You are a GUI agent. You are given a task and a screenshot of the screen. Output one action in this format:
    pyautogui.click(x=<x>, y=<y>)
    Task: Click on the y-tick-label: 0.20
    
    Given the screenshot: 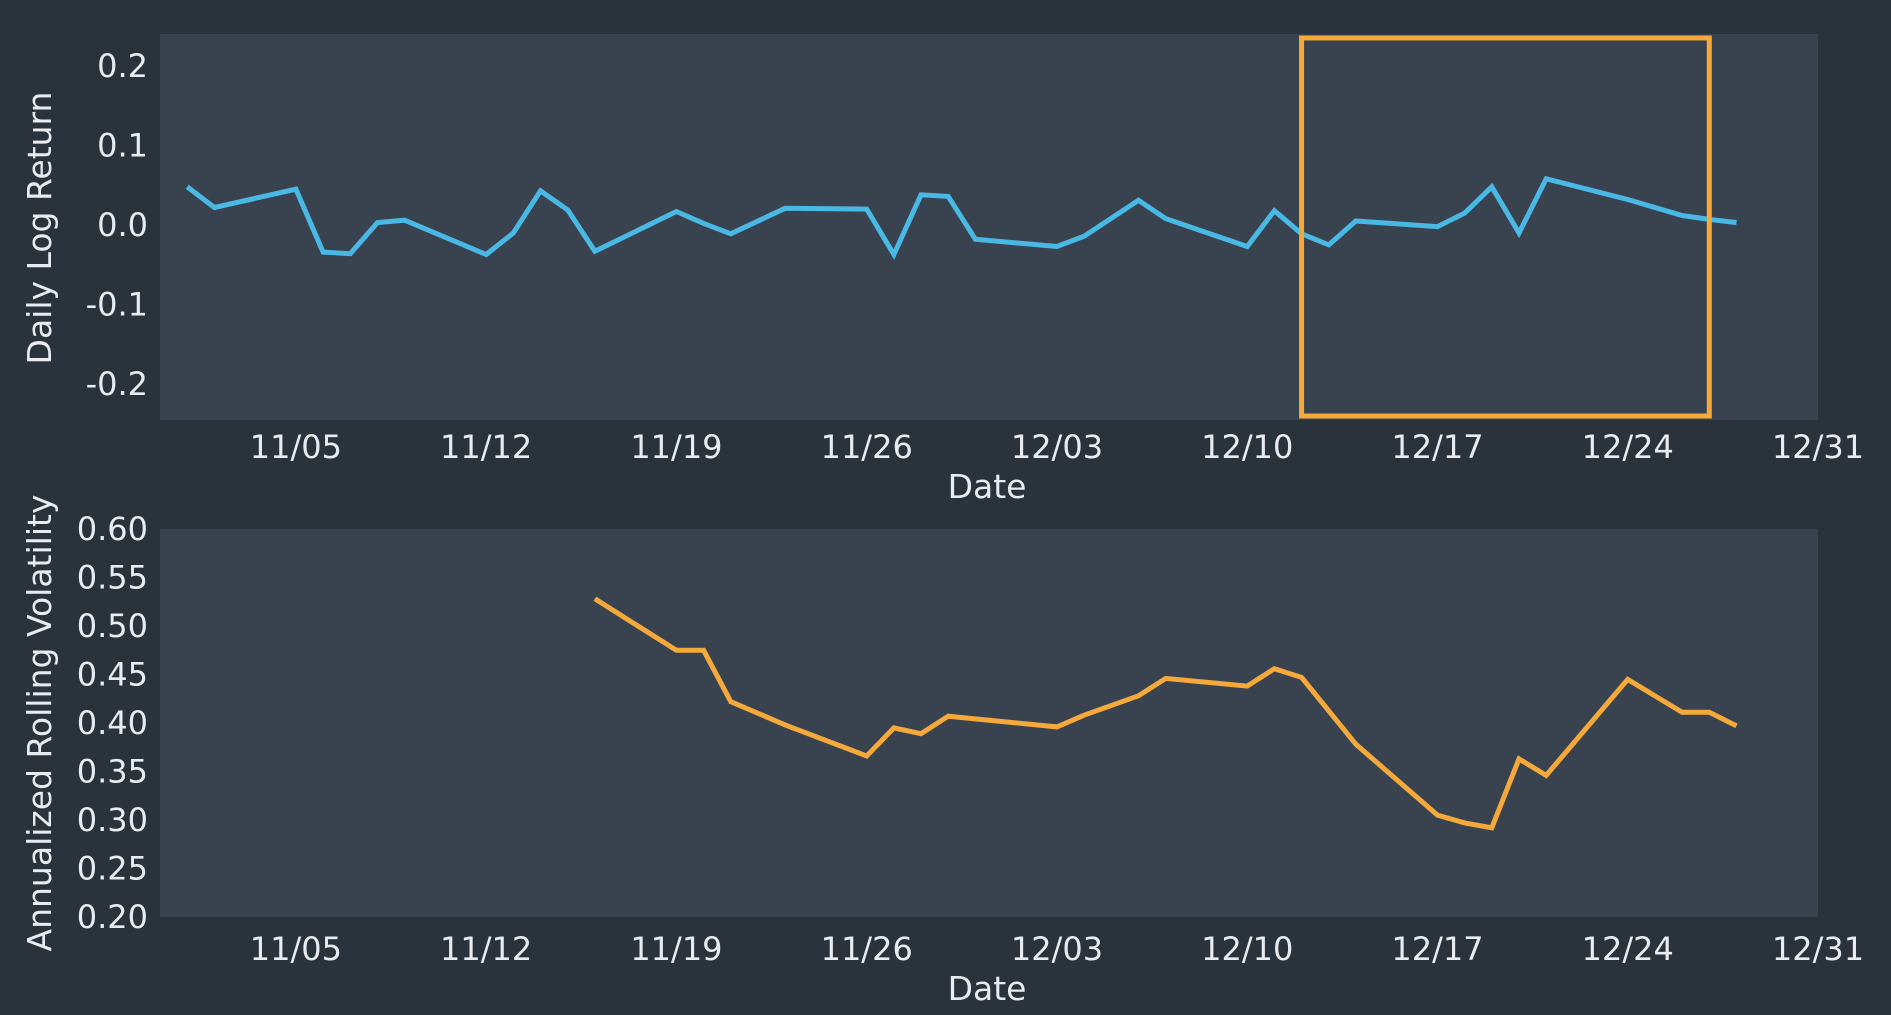 What is the action you would take?
    pyautogui.click(x=112, y=917)
    